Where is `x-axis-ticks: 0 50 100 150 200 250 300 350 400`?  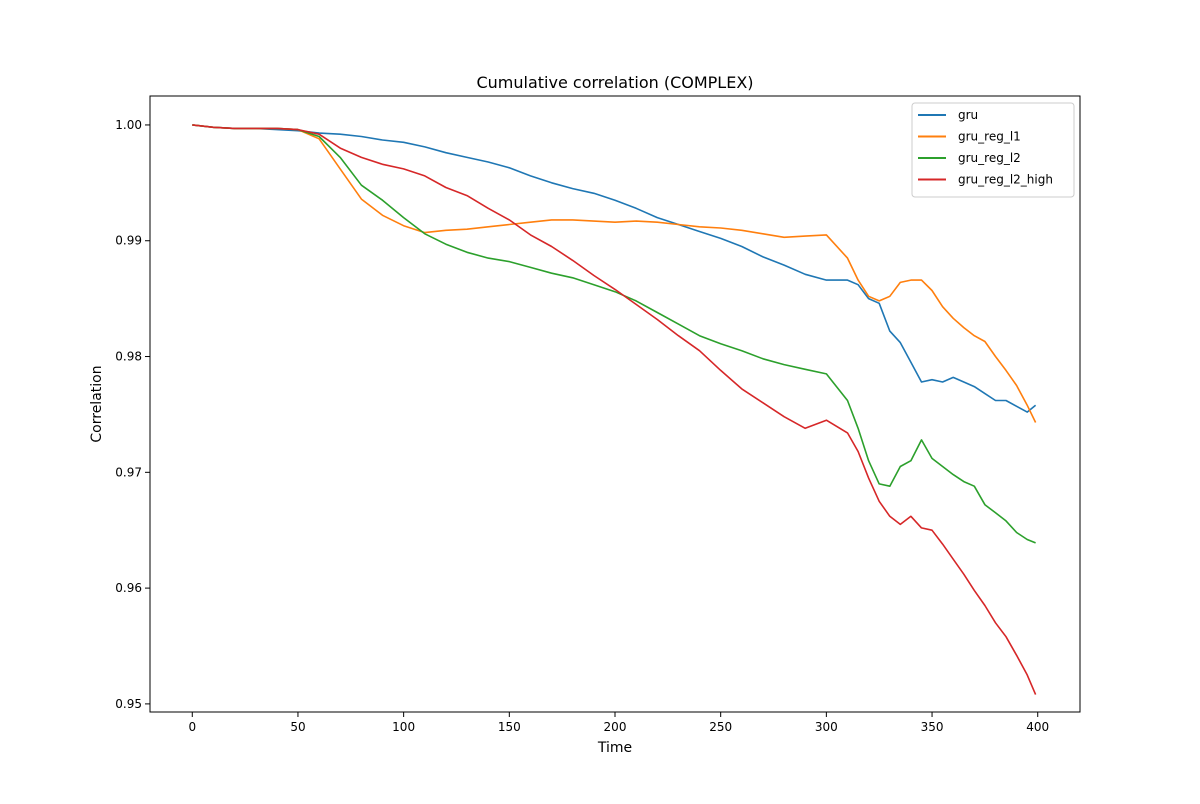
x-axis-ticks: 0 50 100 150 200 250 300 350 400 is located at coordinates (618, 723).